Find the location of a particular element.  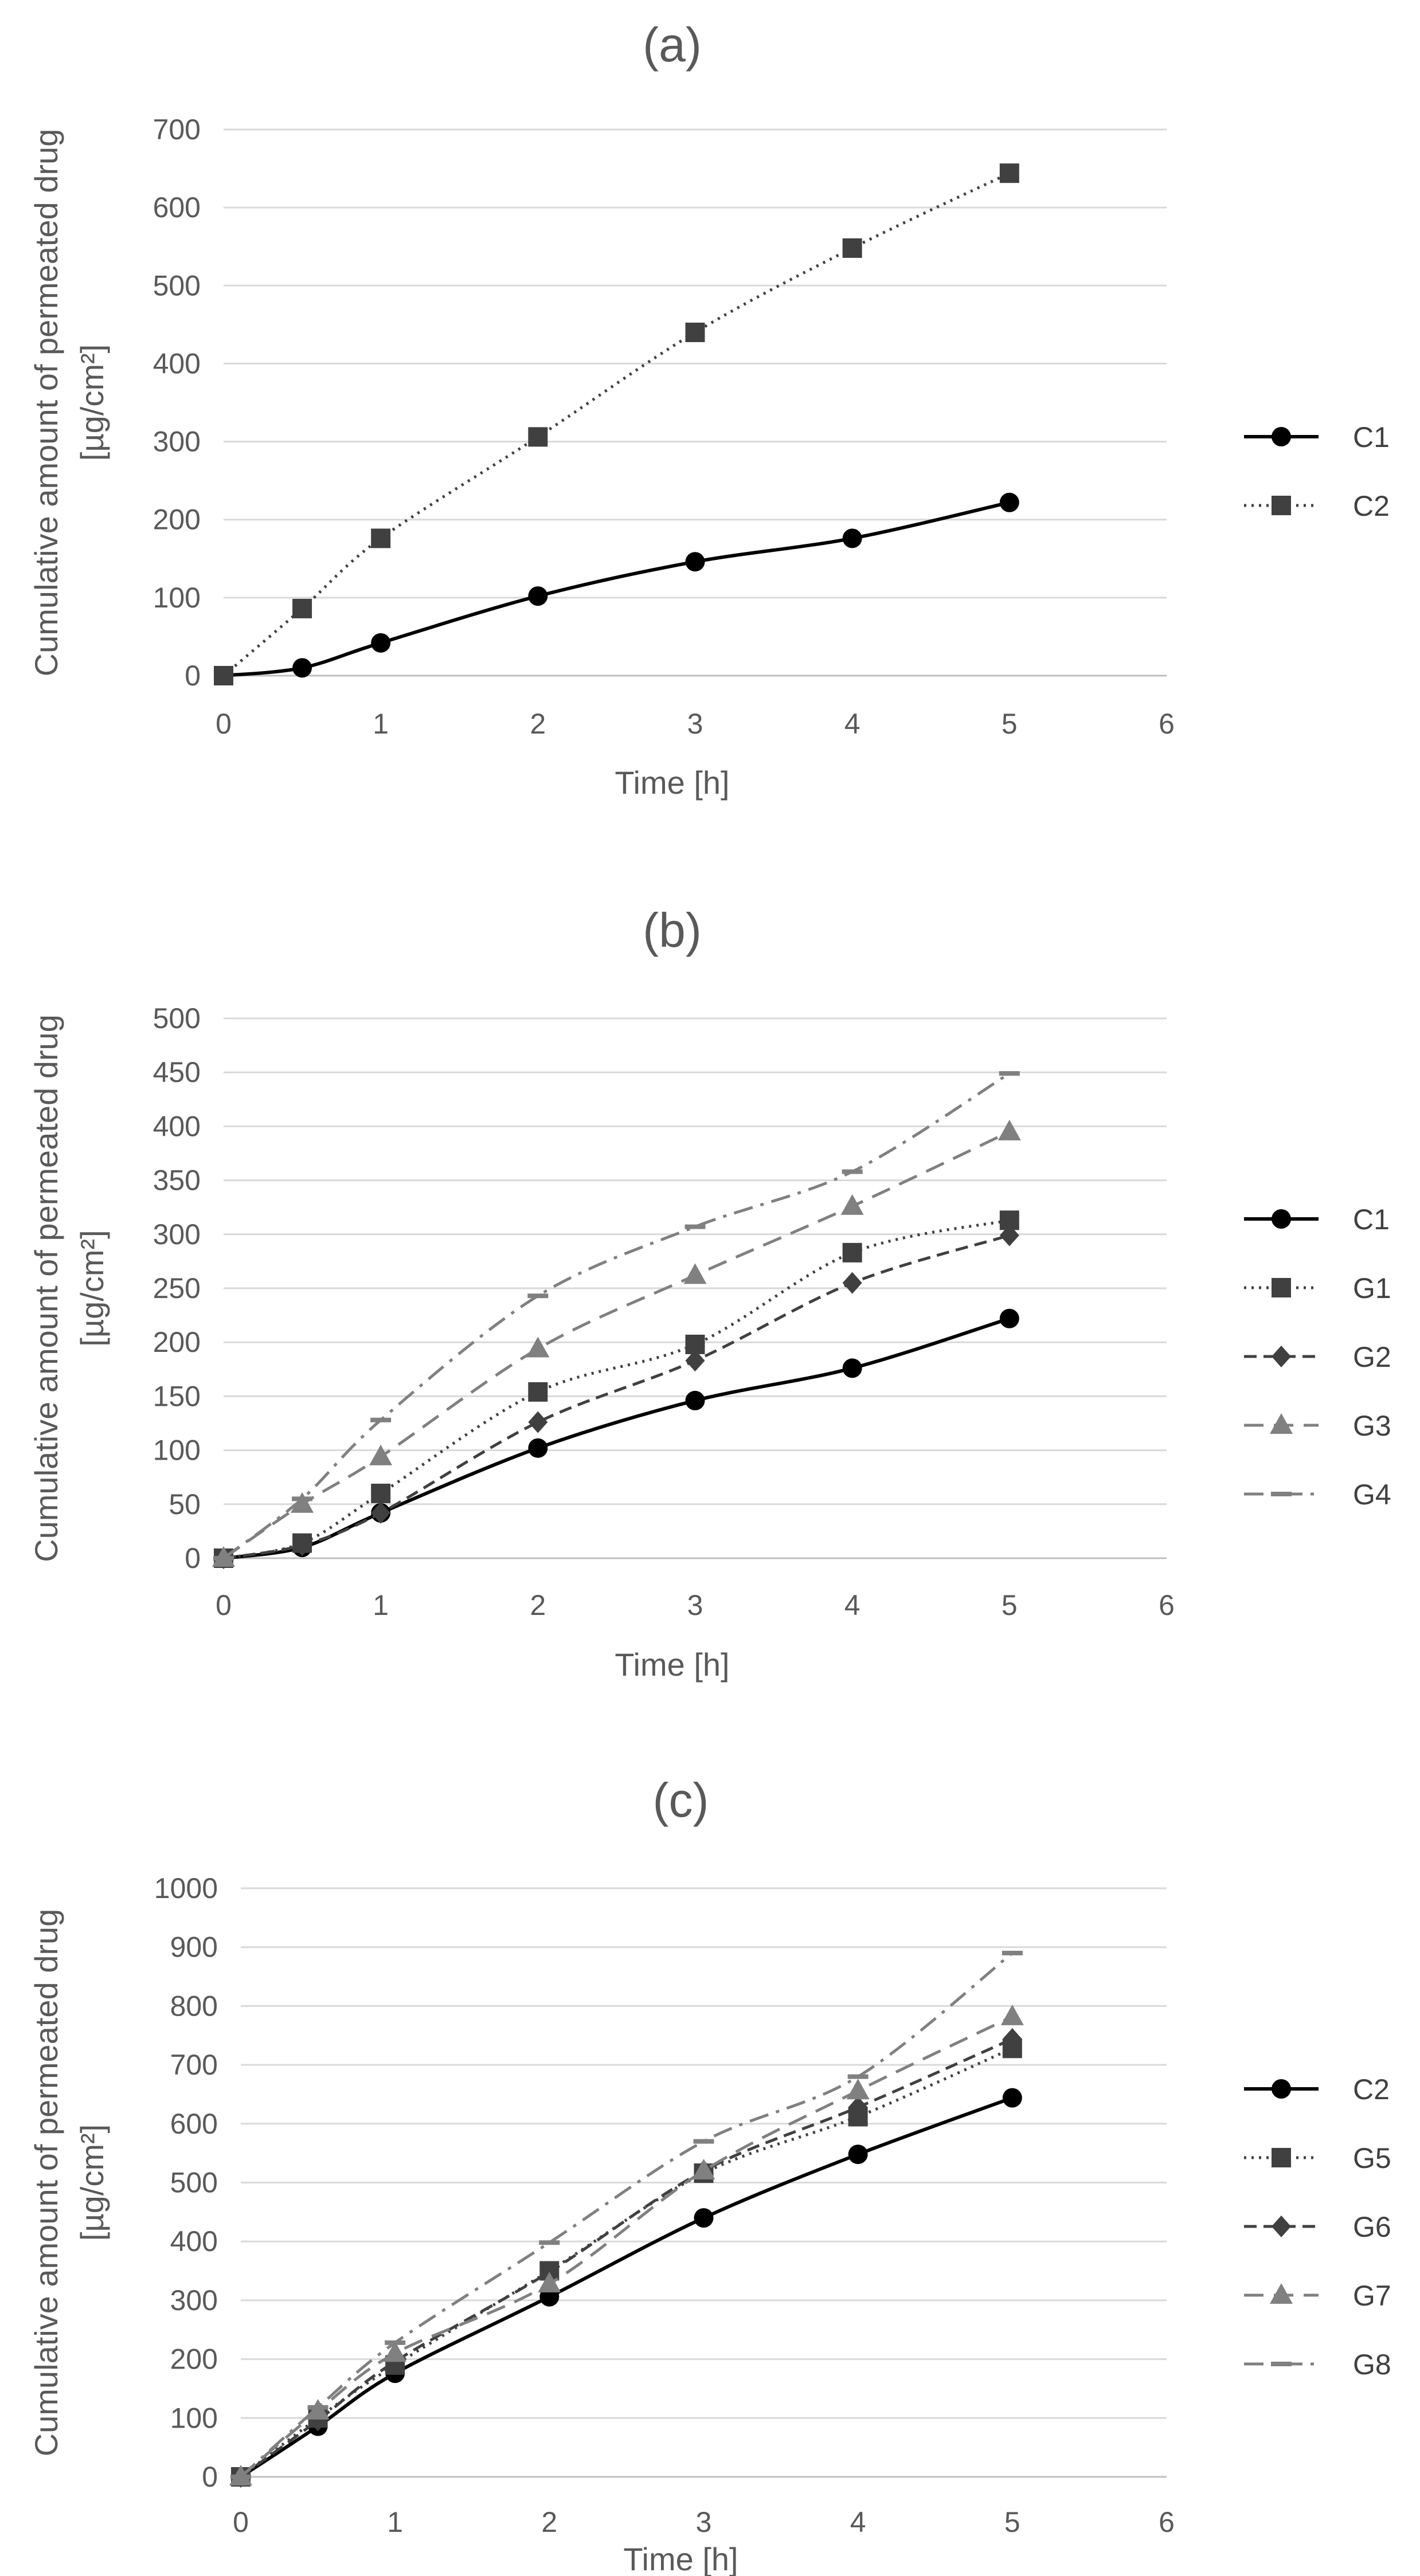

legend-item-C2: C2 is located at coordinates (1317, 2089).